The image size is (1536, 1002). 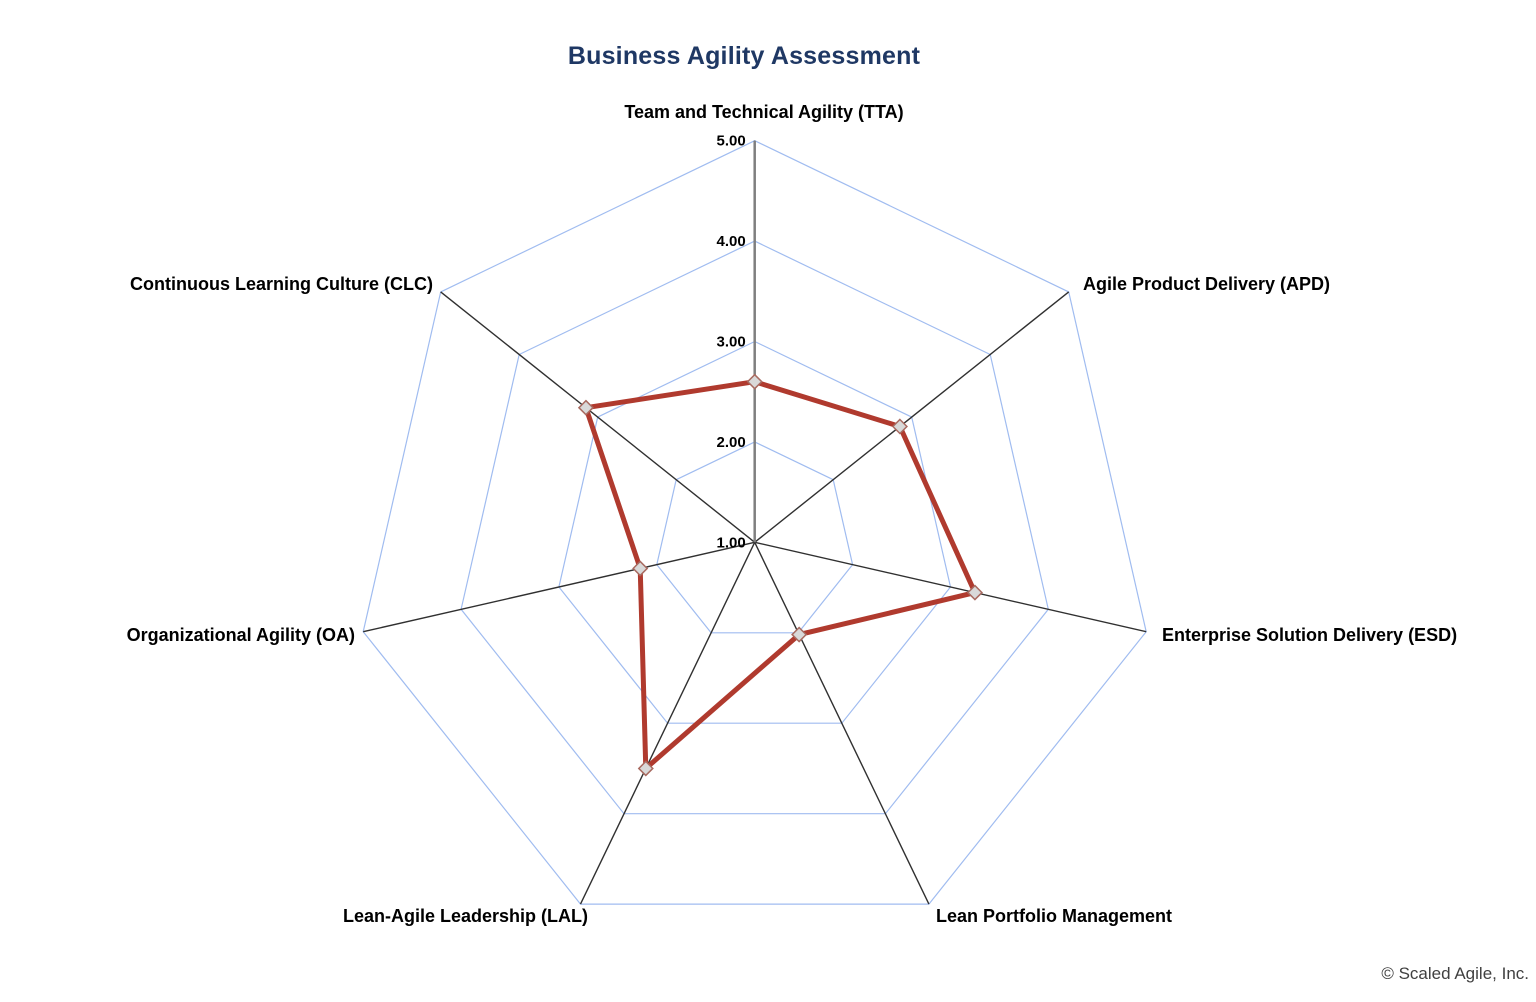 I want to click on radial-tick-label: 3.00, so click(x=730, y=342).